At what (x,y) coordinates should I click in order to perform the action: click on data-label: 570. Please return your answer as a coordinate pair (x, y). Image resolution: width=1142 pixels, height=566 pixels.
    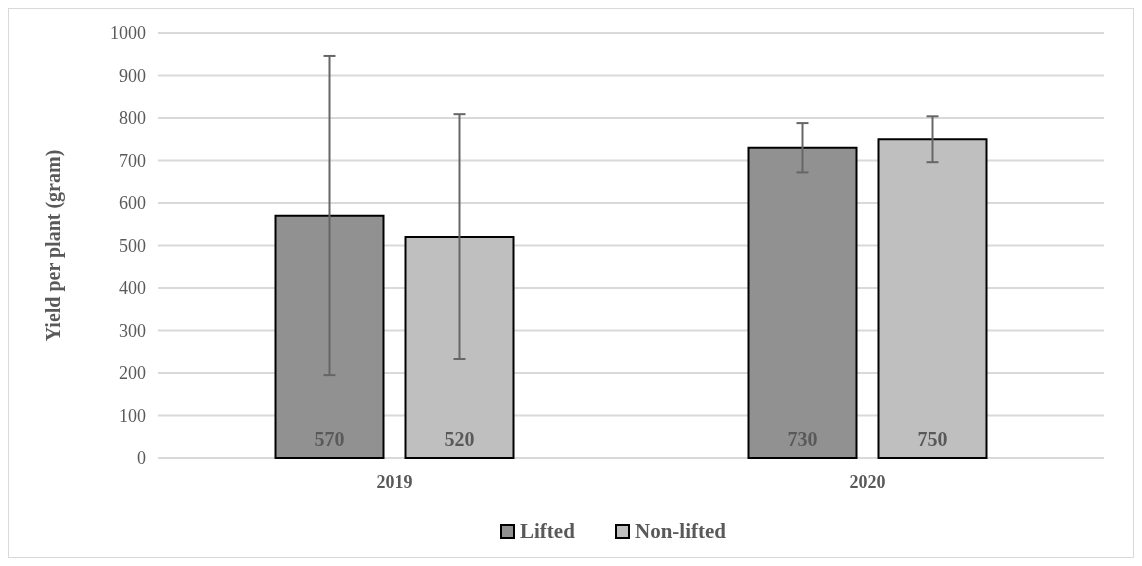
    Looking at the image, I should click on (329, 439).